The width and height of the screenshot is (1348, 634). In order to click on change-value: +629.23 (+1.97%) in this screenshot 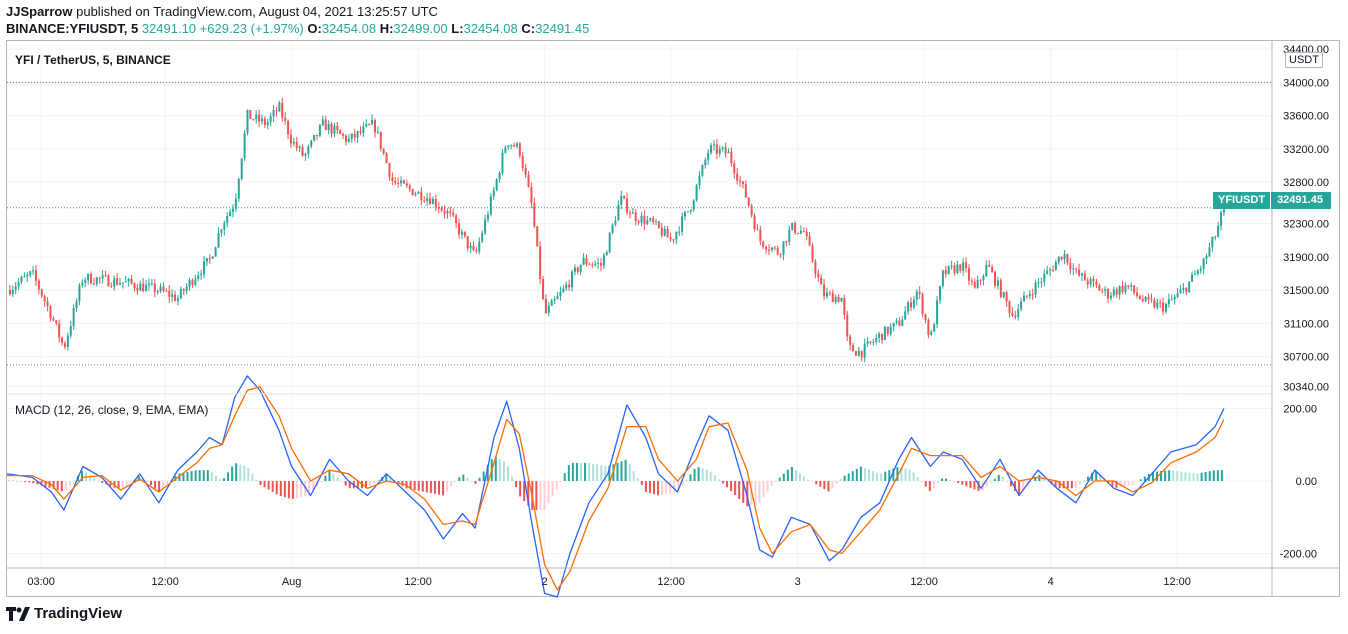, I will do `click(251, 28)`.